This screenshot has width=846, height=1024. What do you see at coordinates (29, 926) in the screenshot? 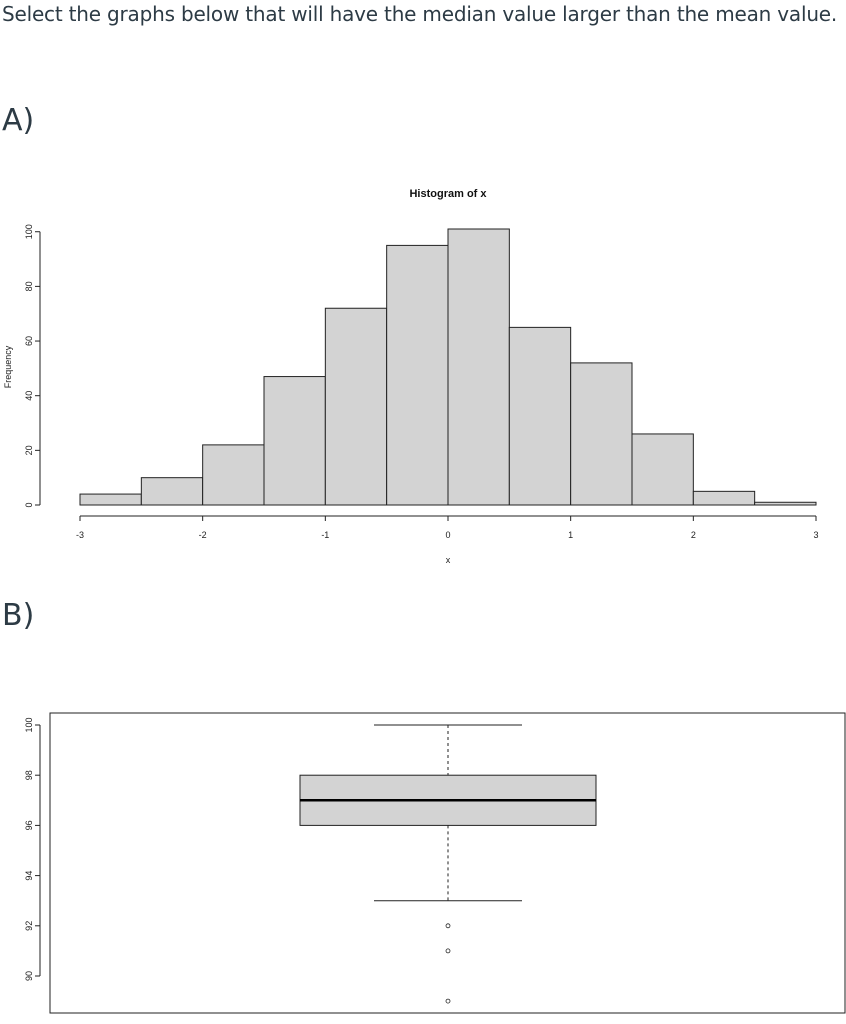
I see `y-tick-label: 92` at bounding box center [29, 926].